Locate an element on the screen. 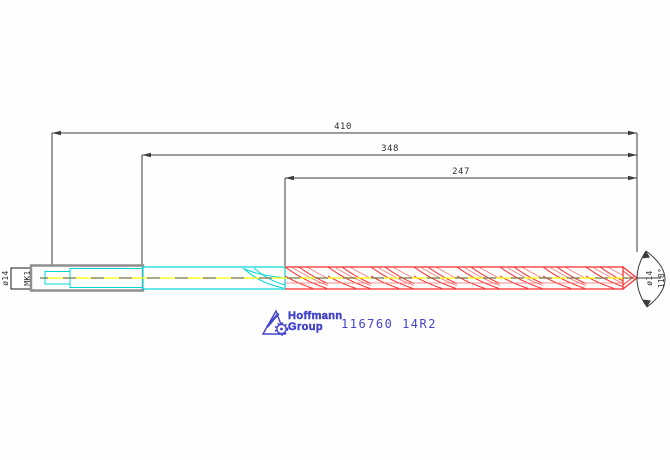 This screenshot has height=460, width=670. dim-label-shank-diameter: ø14 is located at coordinates (5, 278).